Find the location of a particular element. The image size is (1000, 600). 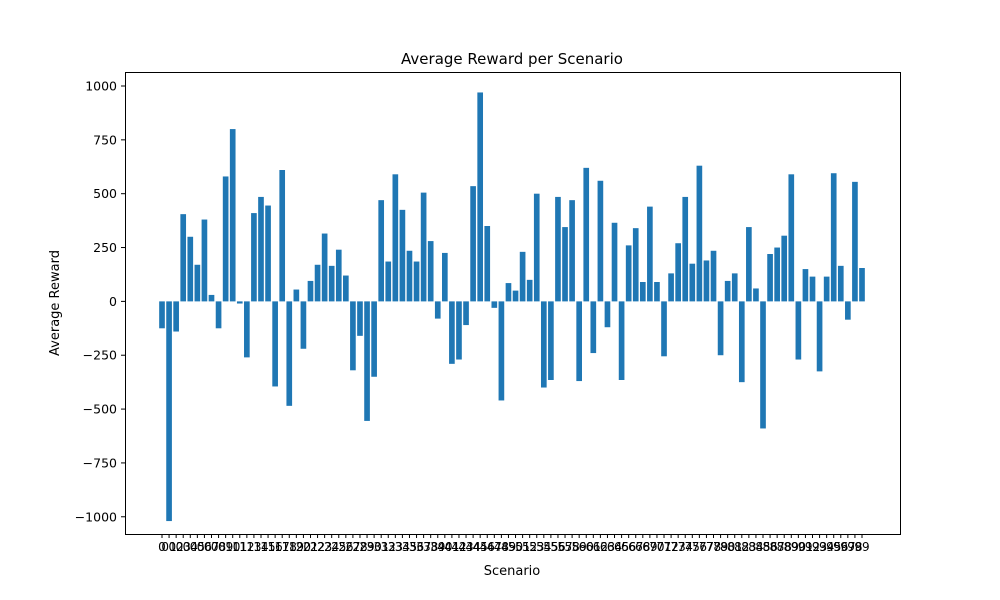

x-tick-label: 73 is located at coordinates (678, 547).